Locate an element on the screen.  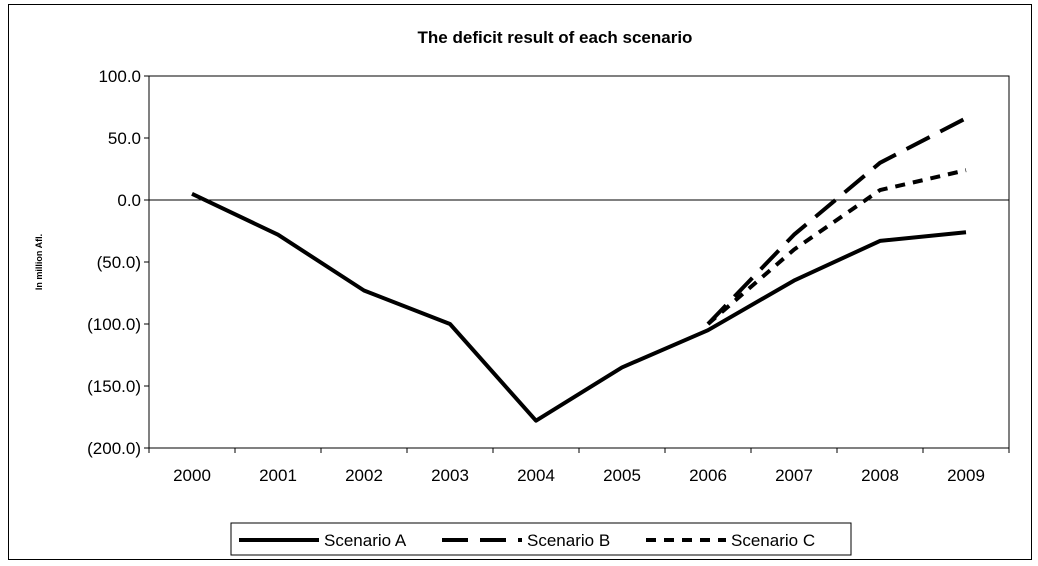
x-tick-label: 2000 is located at coordinates (192, 475).